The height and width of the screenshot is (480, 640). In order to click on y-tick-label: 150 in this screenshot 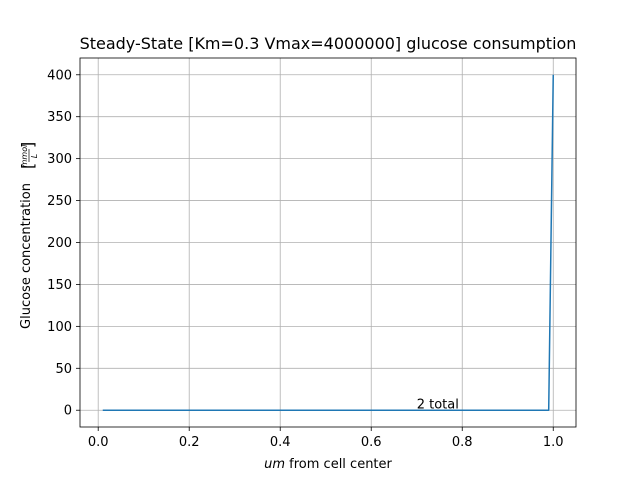, I will do `click(59, 285)`.